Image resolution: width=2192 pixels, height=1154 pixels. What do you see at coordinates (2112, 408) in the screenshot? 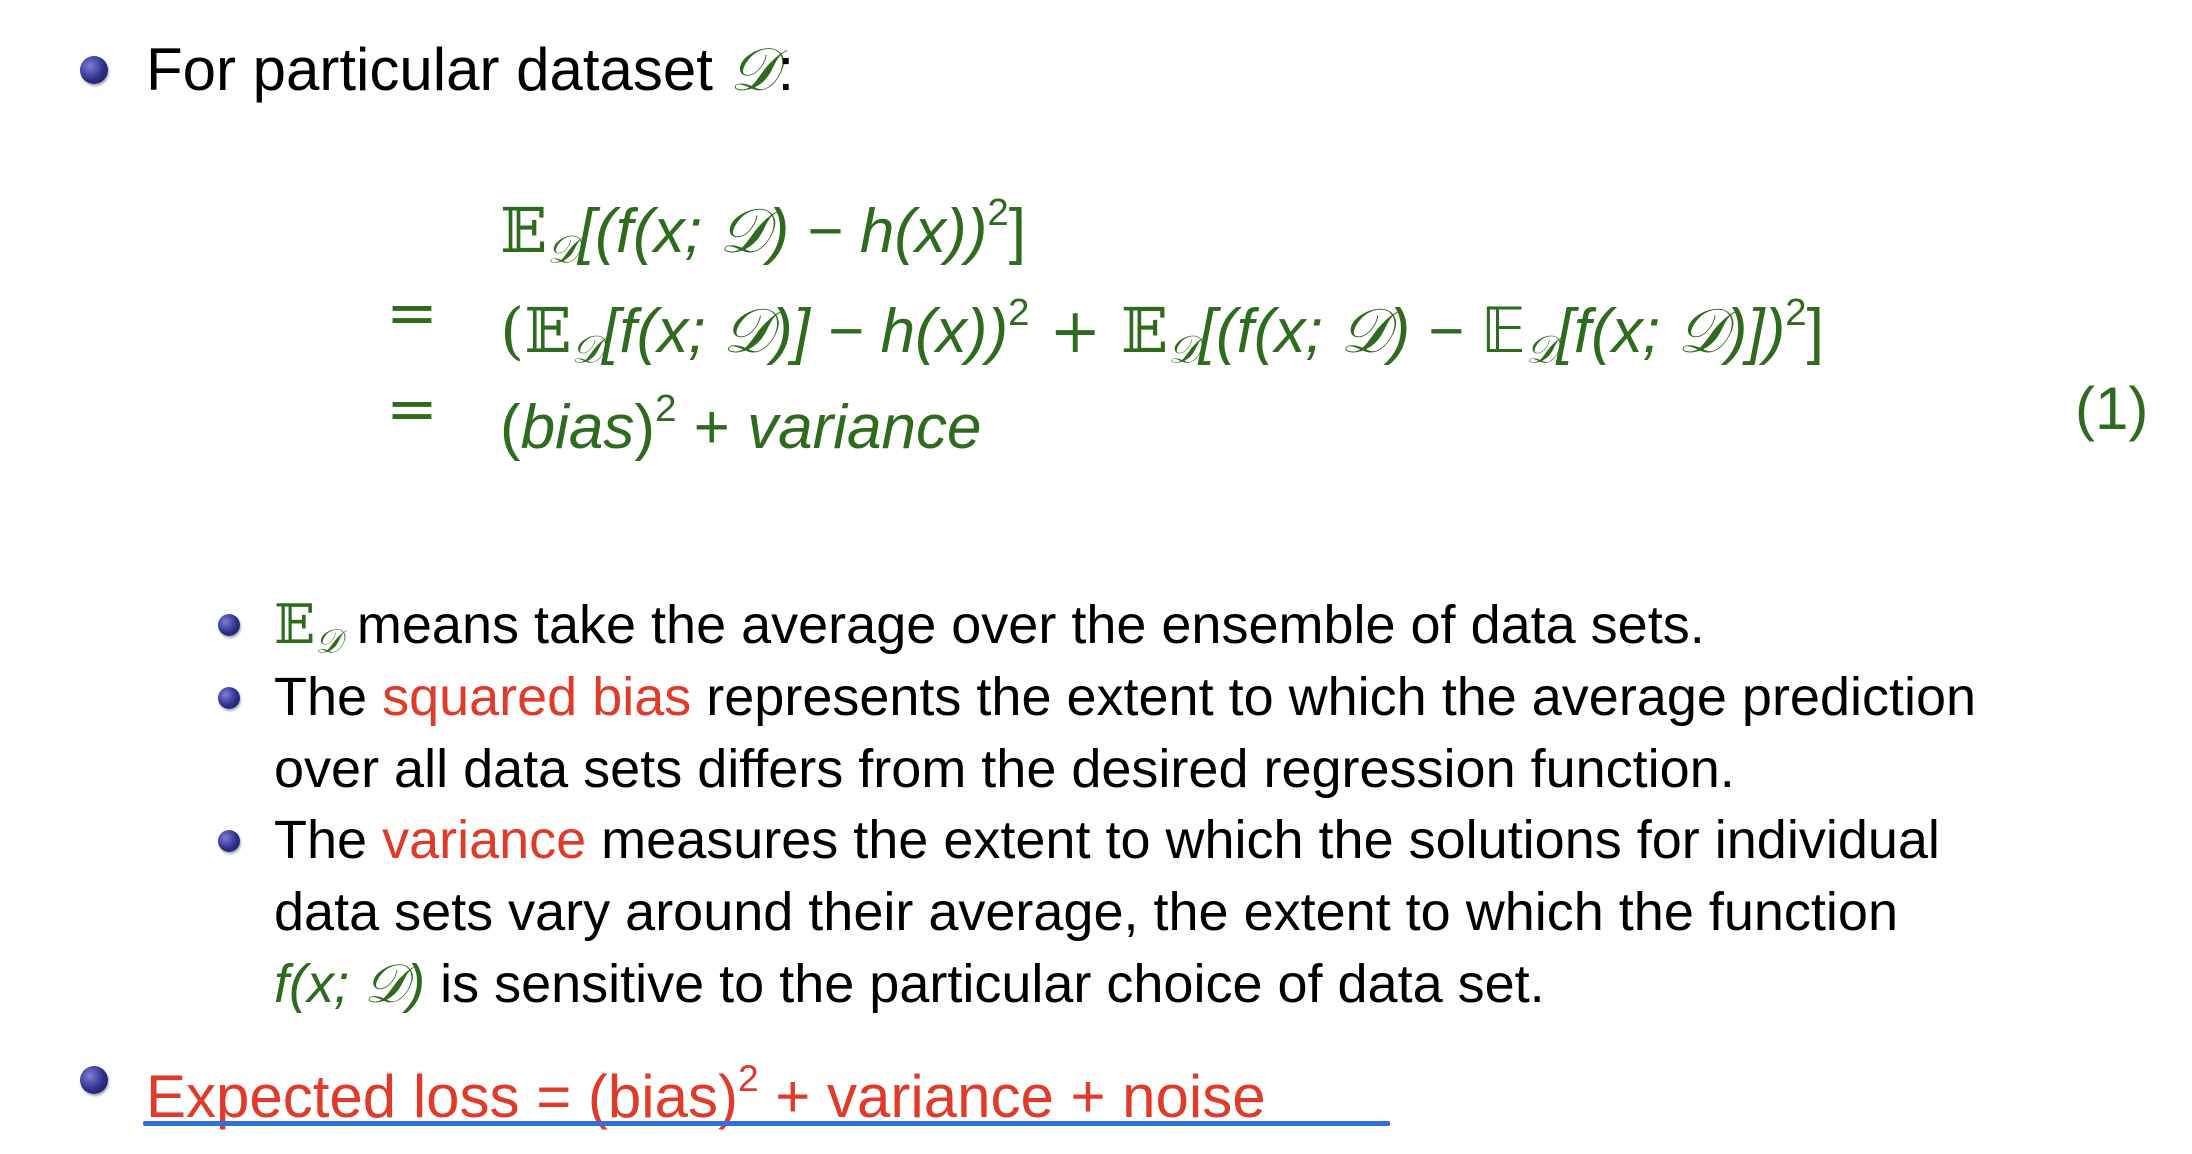
I see `equation-number: (1)` at bounding box center [2112, 408].